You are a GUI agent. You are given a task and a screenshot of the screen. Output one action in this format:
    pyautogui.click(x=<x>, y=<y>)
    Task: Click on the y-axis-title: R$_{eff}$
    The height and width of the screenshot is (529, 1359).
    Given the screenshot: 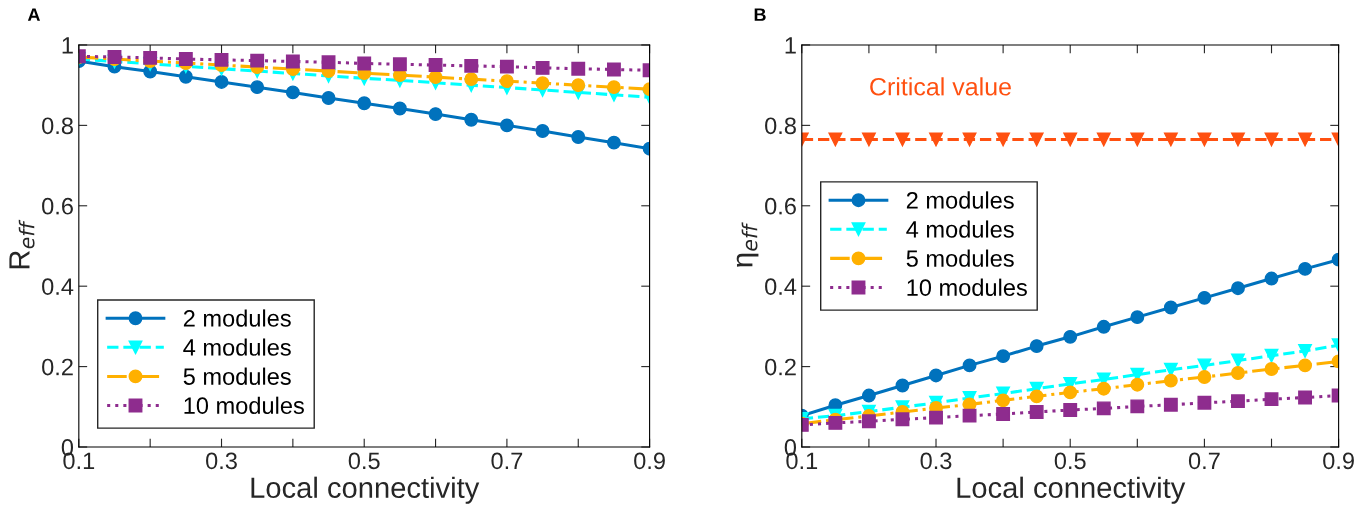 What is the action you would take?
    pyautogui.click(x=22, y=244)
    